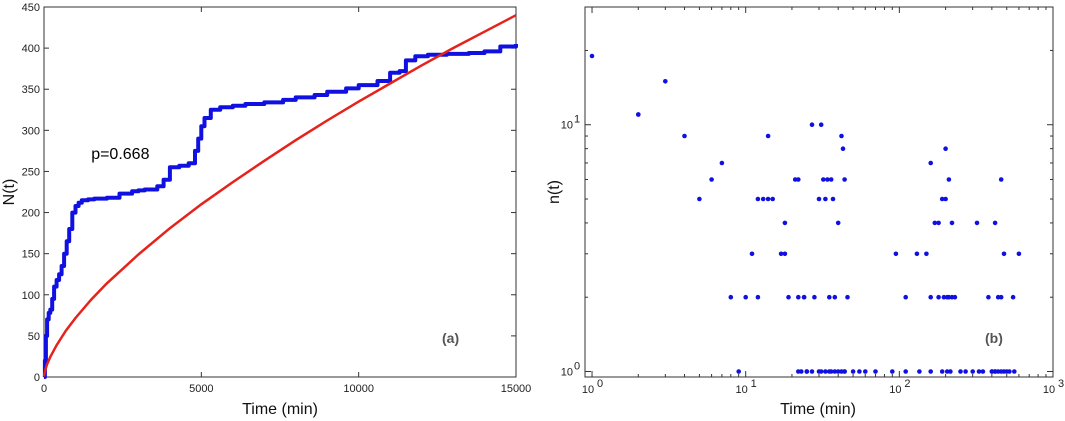  Describe the element at coordinates (450, 338) in the screenshot. I see `panel-label: (a)` at that location.